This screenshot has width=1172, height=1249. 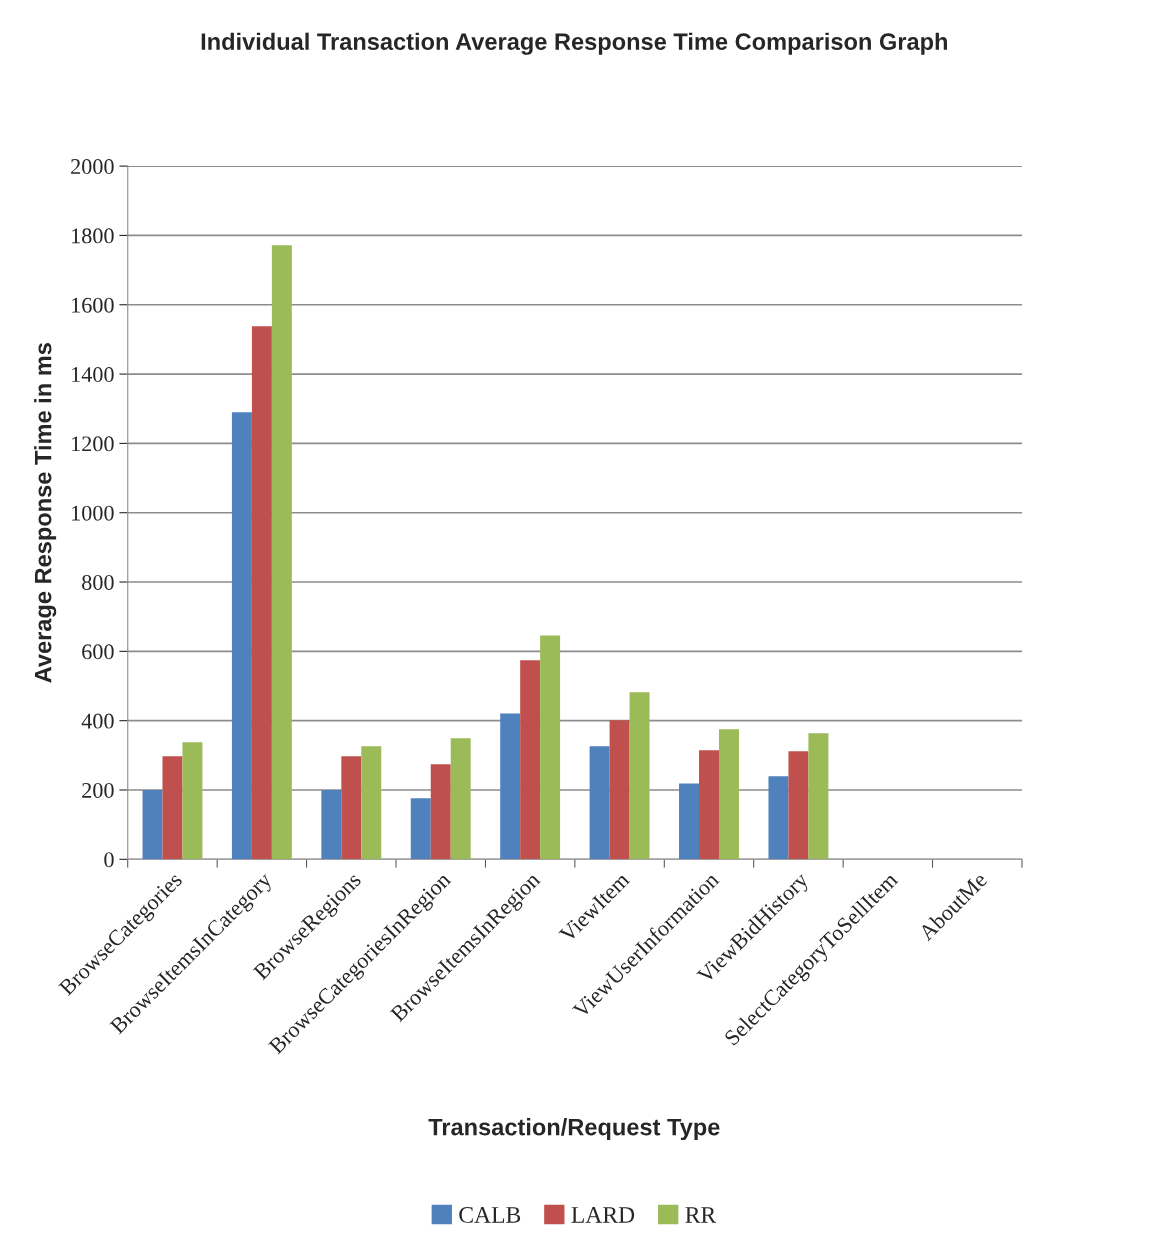 I want to click on y-tick-label: 1800, so click(x=93, y=236).